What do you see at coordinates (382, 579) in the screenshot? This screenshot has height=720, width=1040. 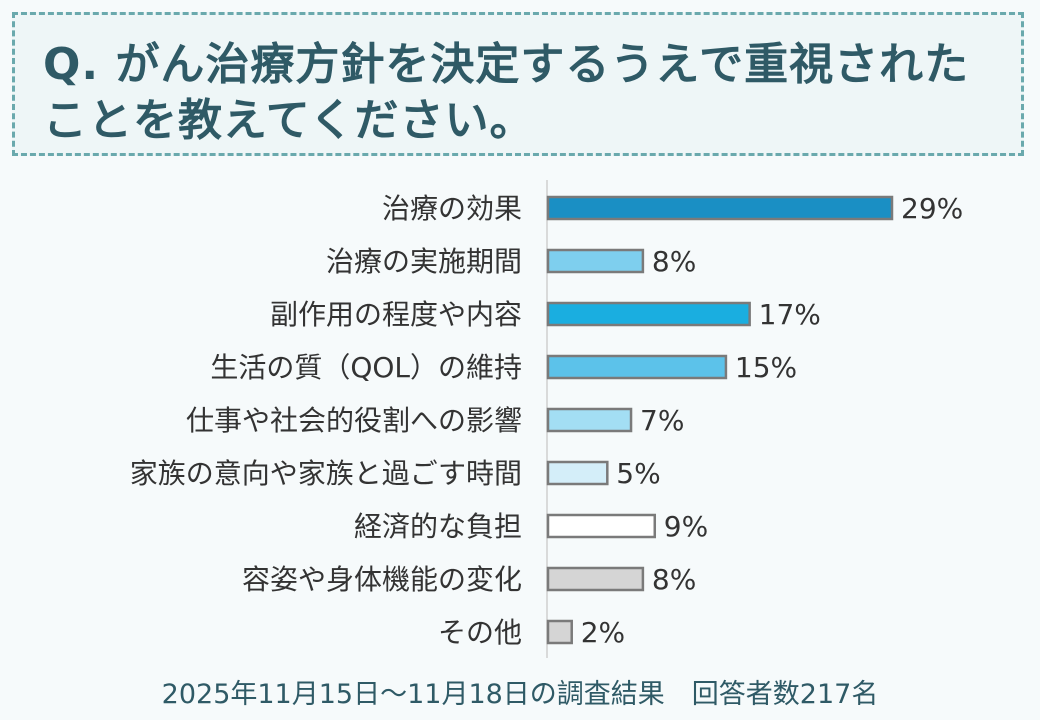 I see `category-label: 容姿や身体機能の変化` at bounding box center [382, 579].